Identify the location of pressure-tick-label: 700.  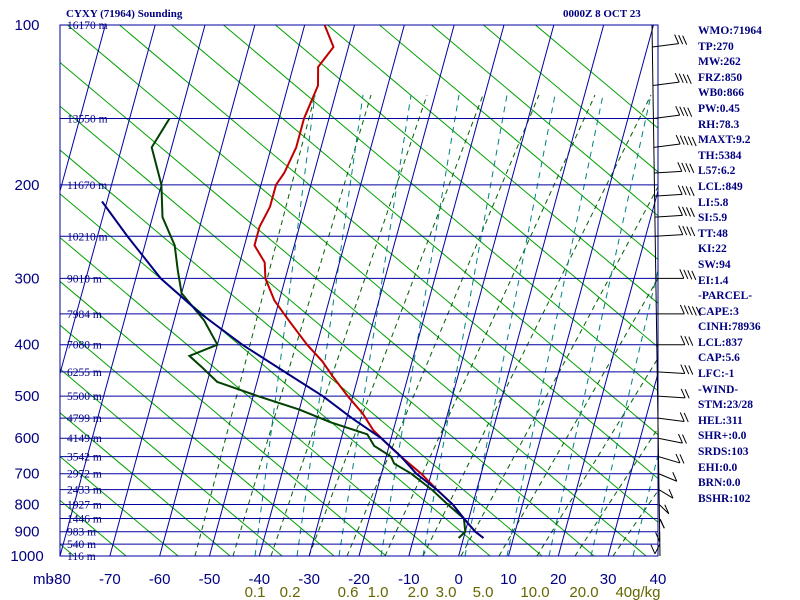
(26, 474).